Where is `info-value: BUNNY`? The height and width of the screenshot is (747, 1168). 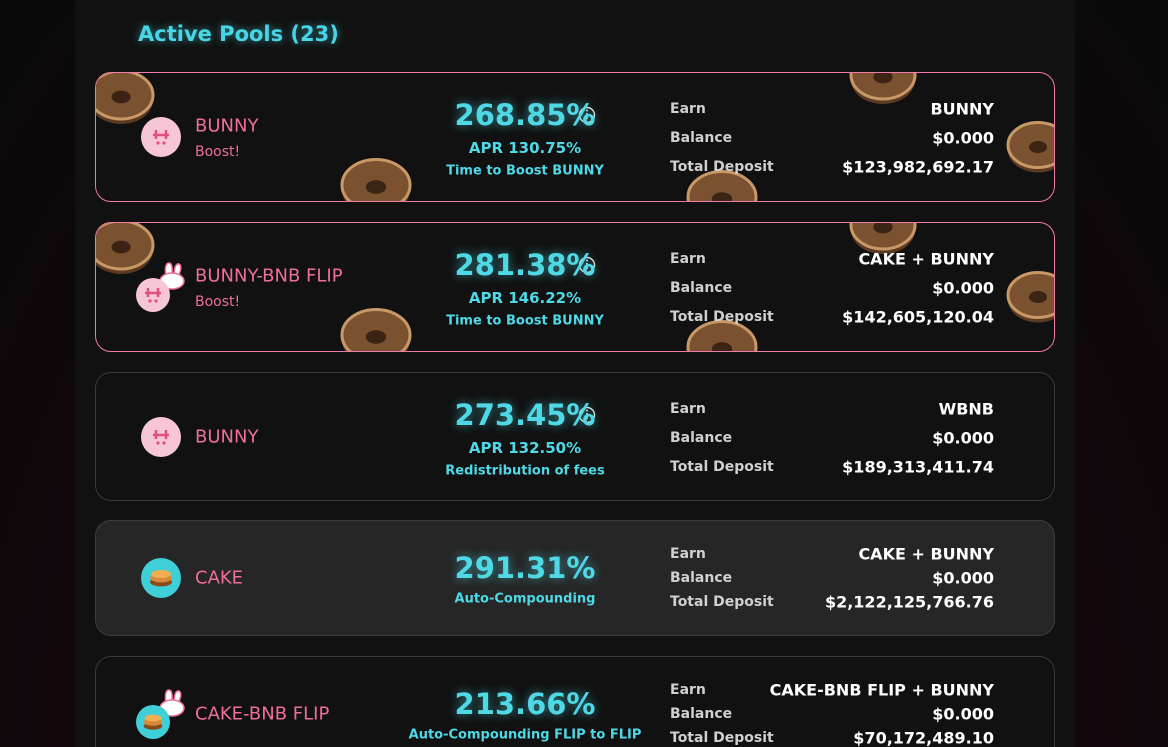
info-value: BUNNY is located at coordinates (962, 109).